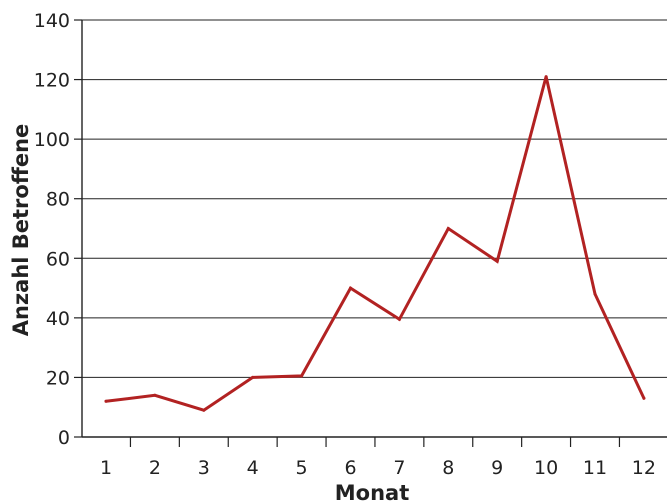 The width and height of the screenshot is (667, 503). What do you see at coordinates (497, 468) in the screenshot?
I see `x-tick-label-9: 9` at bounding box center [497, 468].